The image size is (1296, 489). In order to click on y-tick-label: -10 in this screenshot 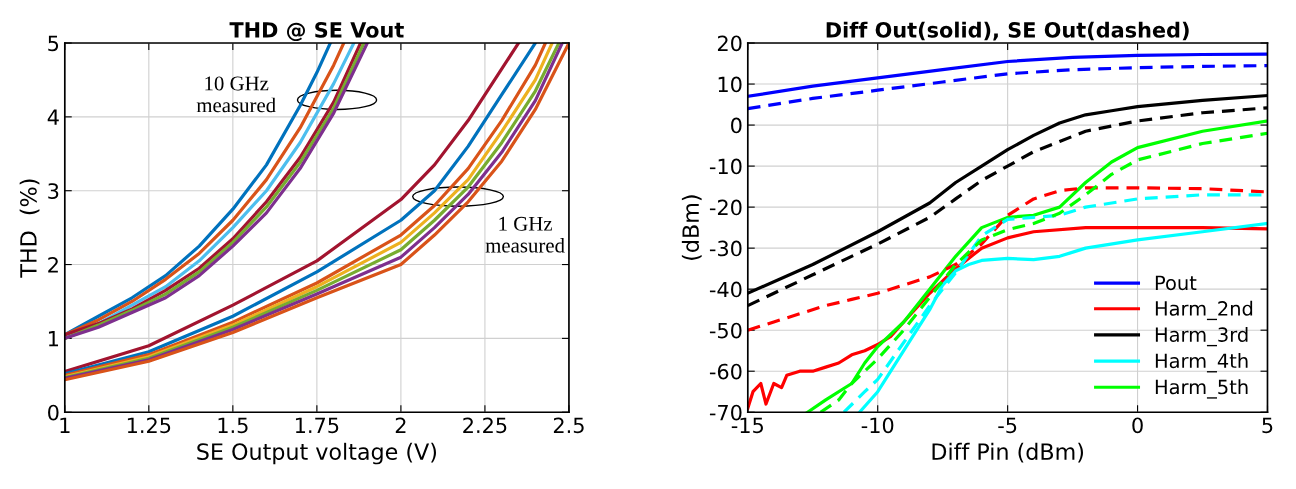, I will do `click(725, 166)`.